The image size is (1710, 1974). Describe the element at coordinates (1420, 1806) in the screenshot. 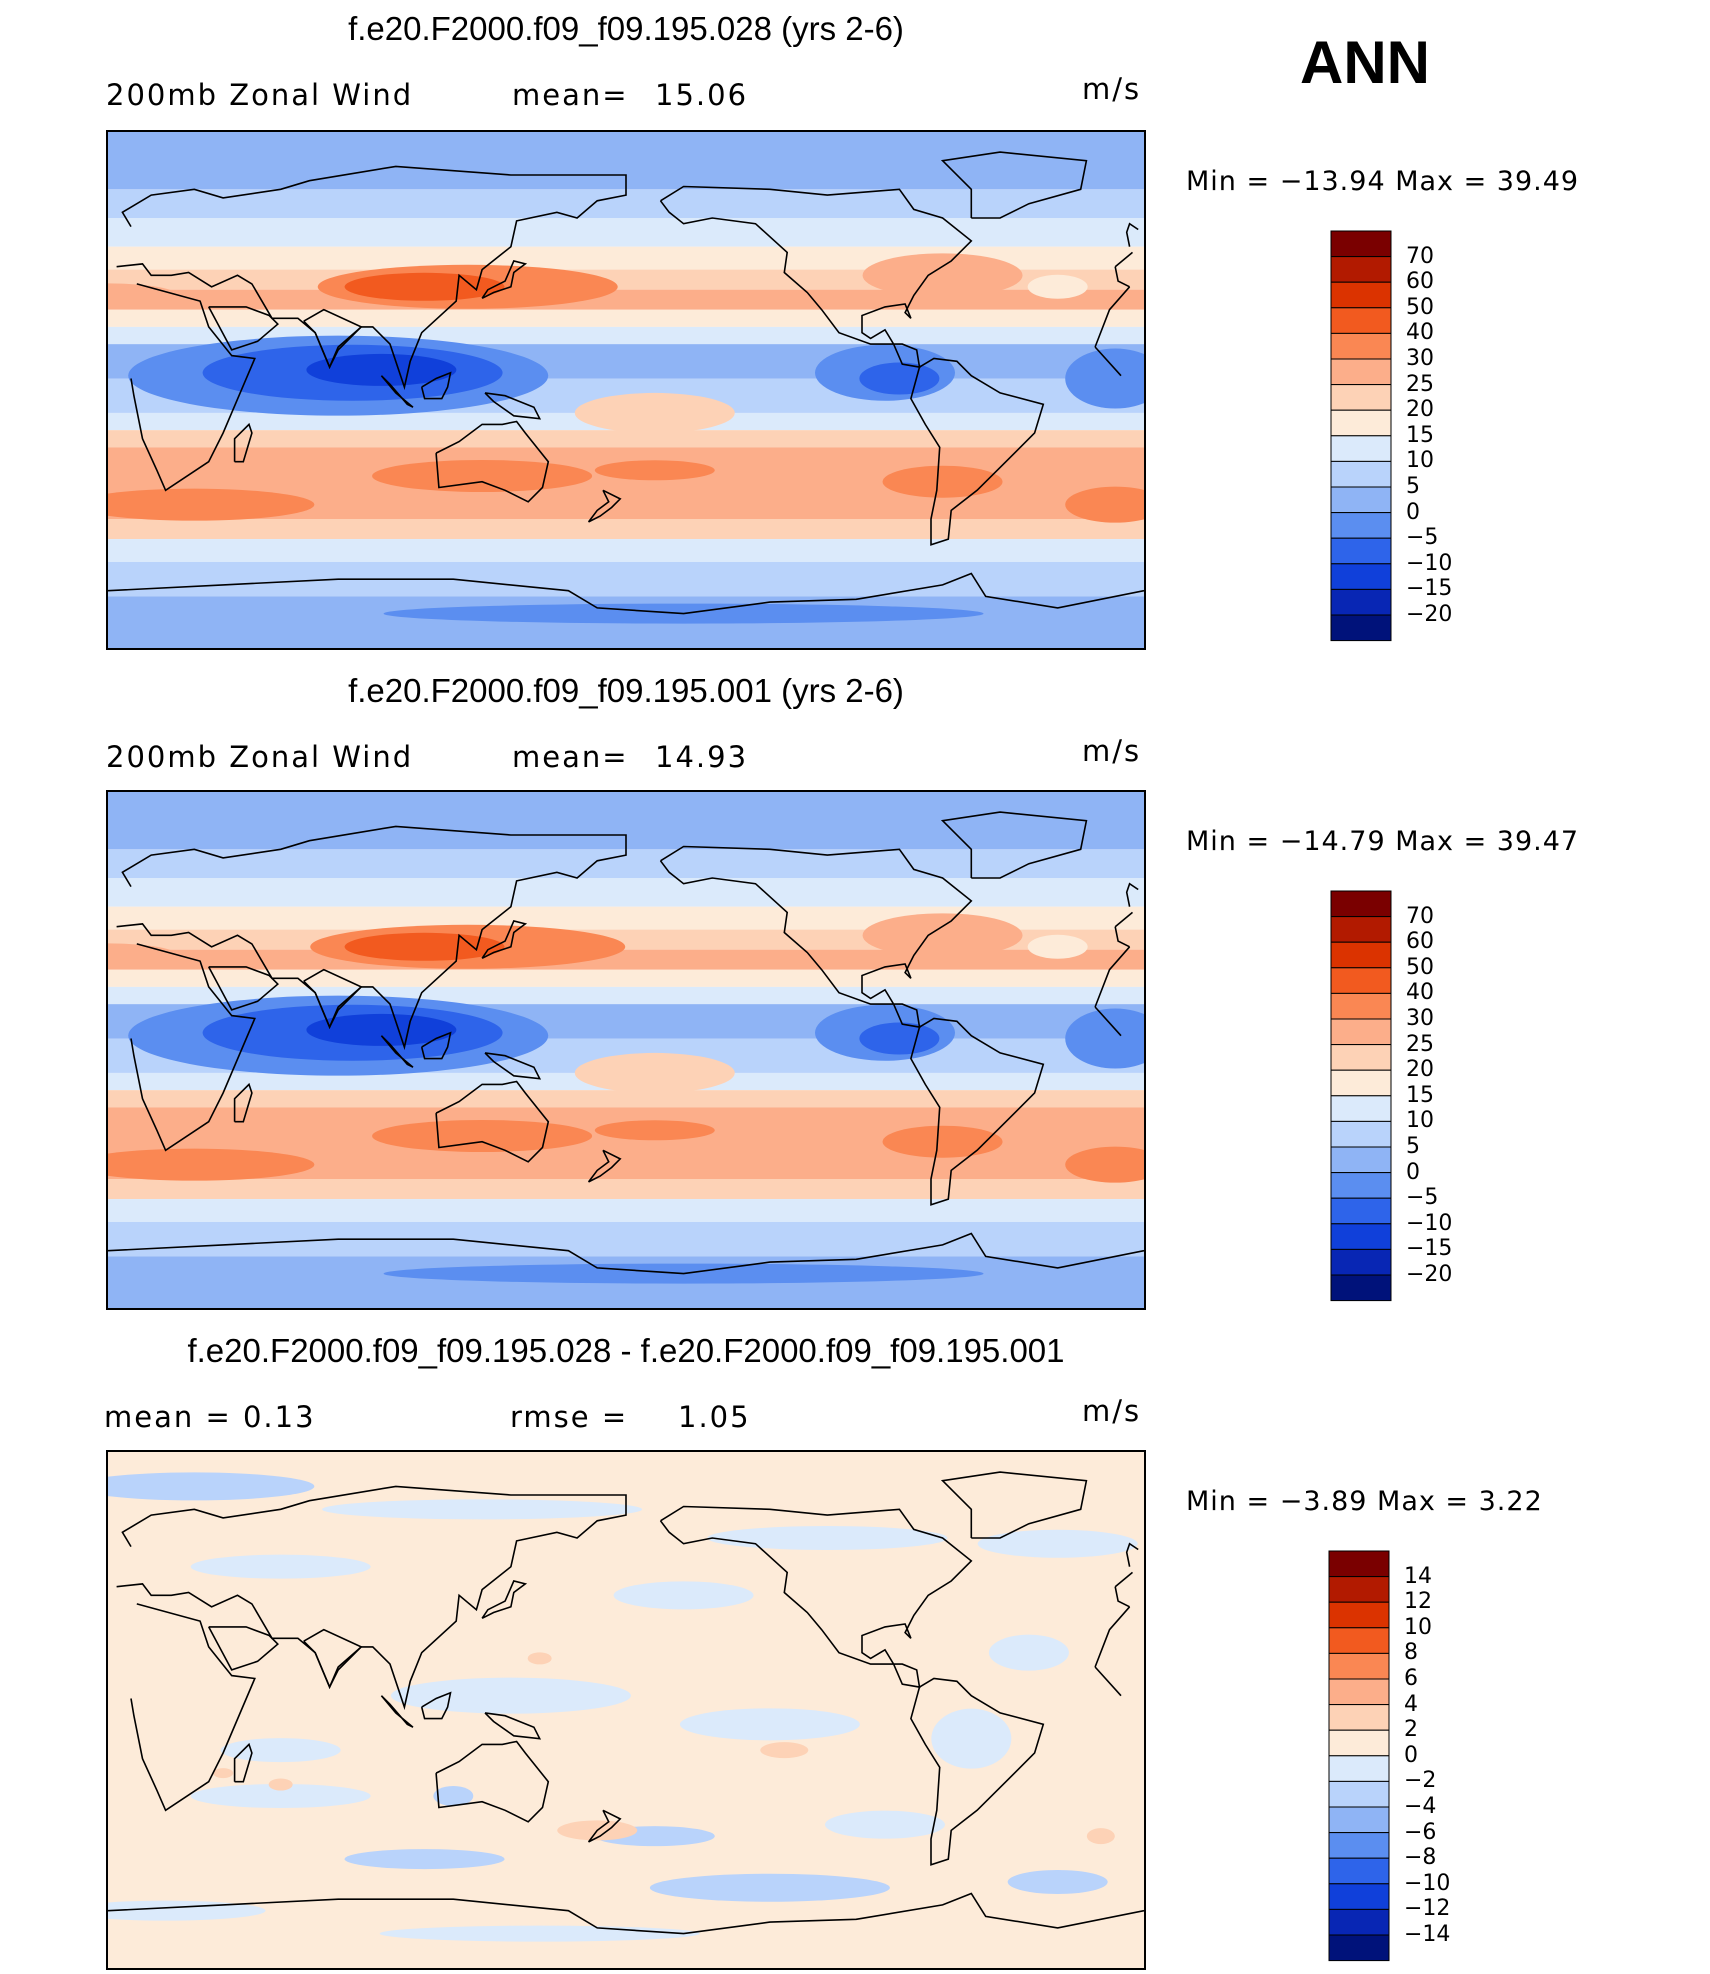

I see `colorbar-tick-label: −4` at that location.